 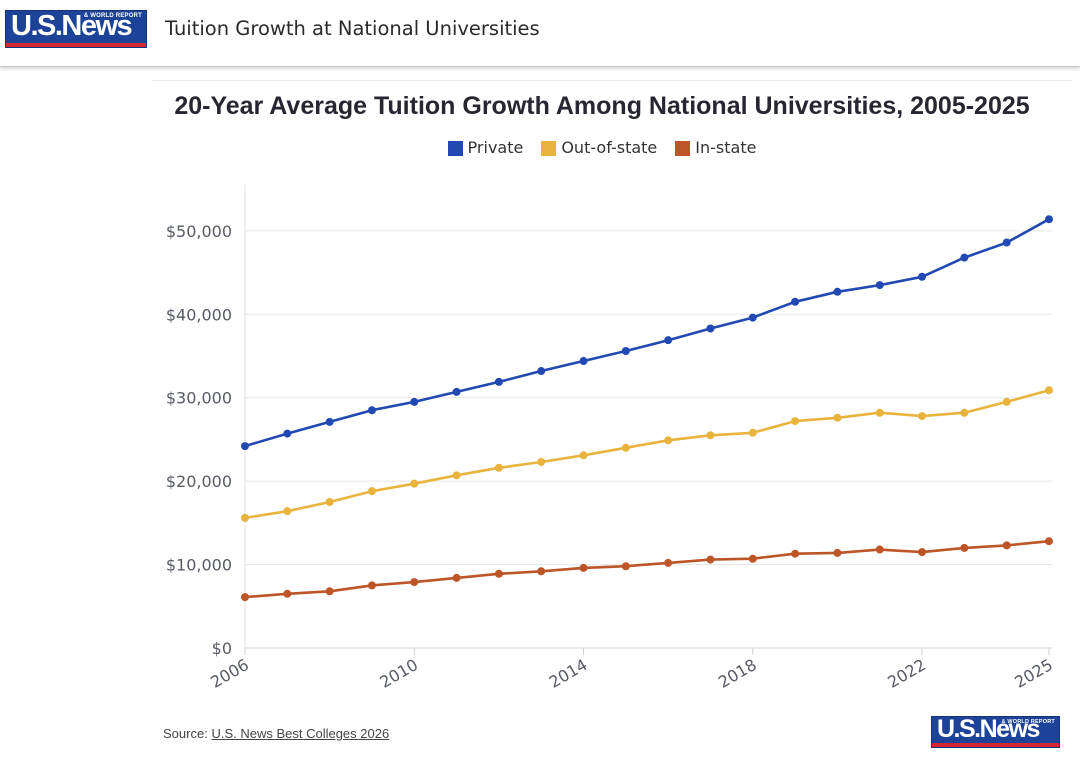 I want to click on legend-item-out-of-state: Out-of-state, so click(x=599, y=148).